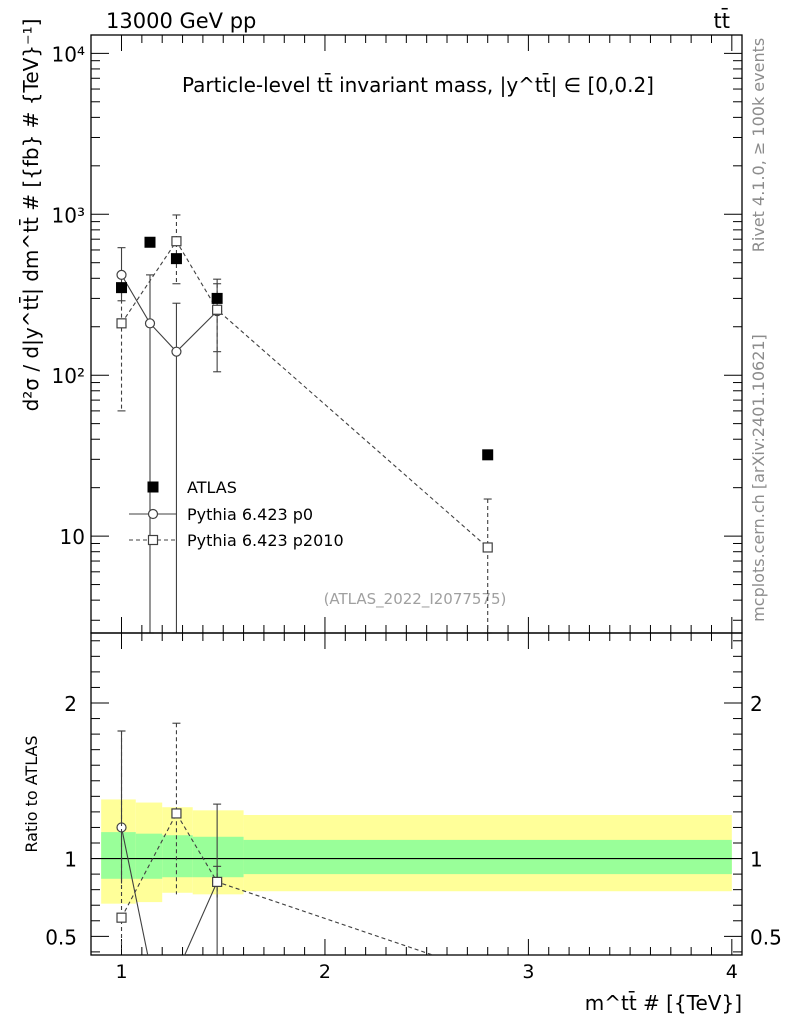  Describe the element at coordinates (31, 793) in the screenshot. I see `ratio-y-axis-label: Ratio to ATLAS` at that location.